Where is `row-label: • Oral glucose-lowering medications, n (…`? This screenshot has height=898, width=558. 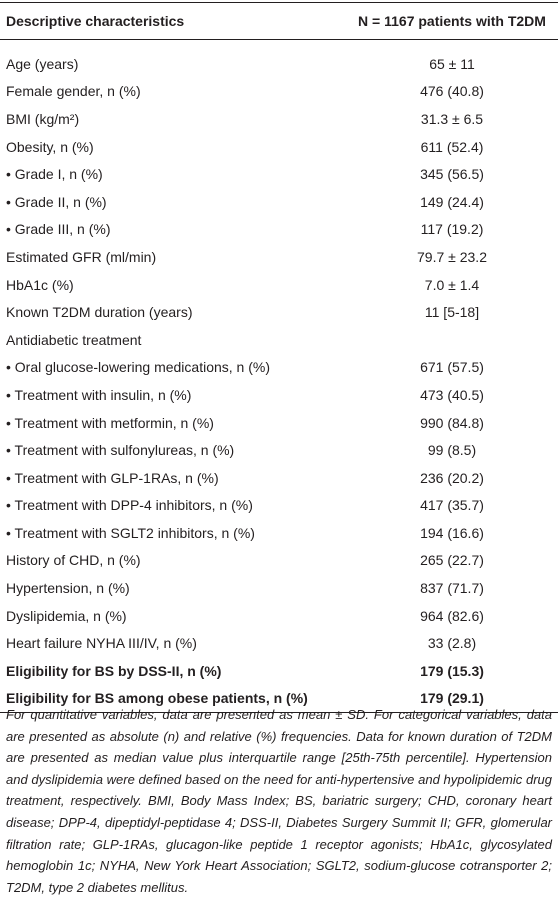
row-label: • Oral glucose-lowering medications, n (… is located at coordinates (138, 367).